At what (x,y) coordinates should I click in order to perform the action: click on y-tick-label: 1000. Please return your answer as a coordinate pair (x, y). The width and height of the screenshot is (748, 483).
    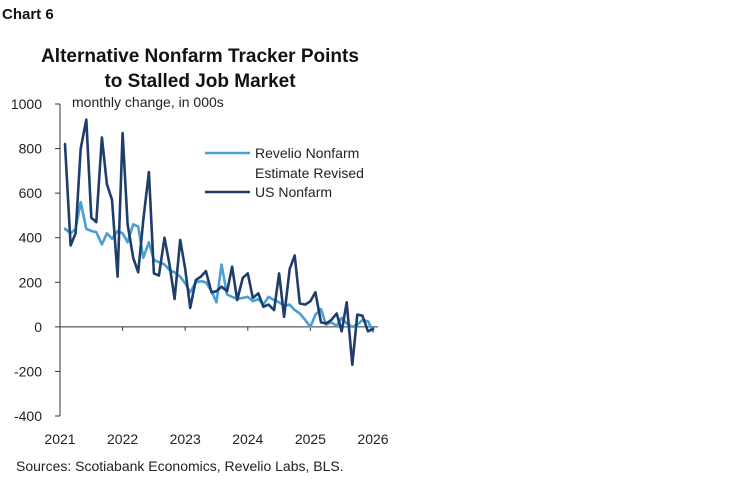
    Looking at the image, I should click on (26, 104).